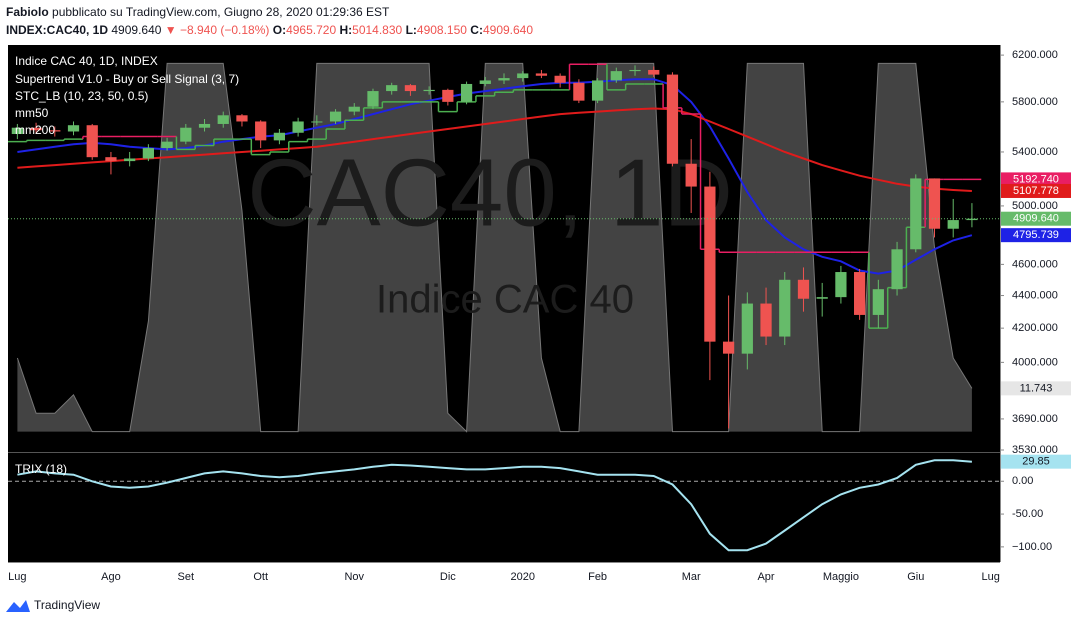 The image size is (1072, 624). What do you see at coordinates (1035, 295) in the screenshot?
I see `y-tick-label: 4400.000` at bounding box center [1035, 295].